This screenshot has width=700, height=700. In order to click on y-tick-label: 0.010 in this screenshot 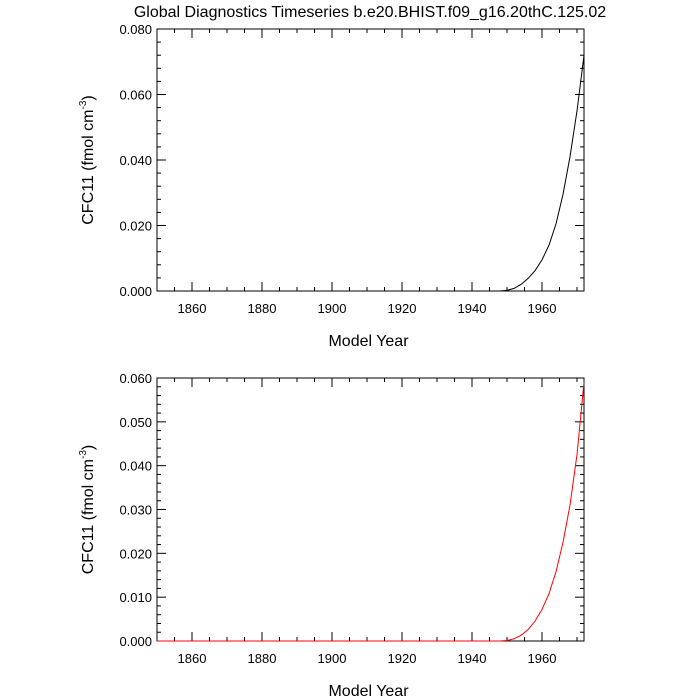, I will do `click(135, 597)`.